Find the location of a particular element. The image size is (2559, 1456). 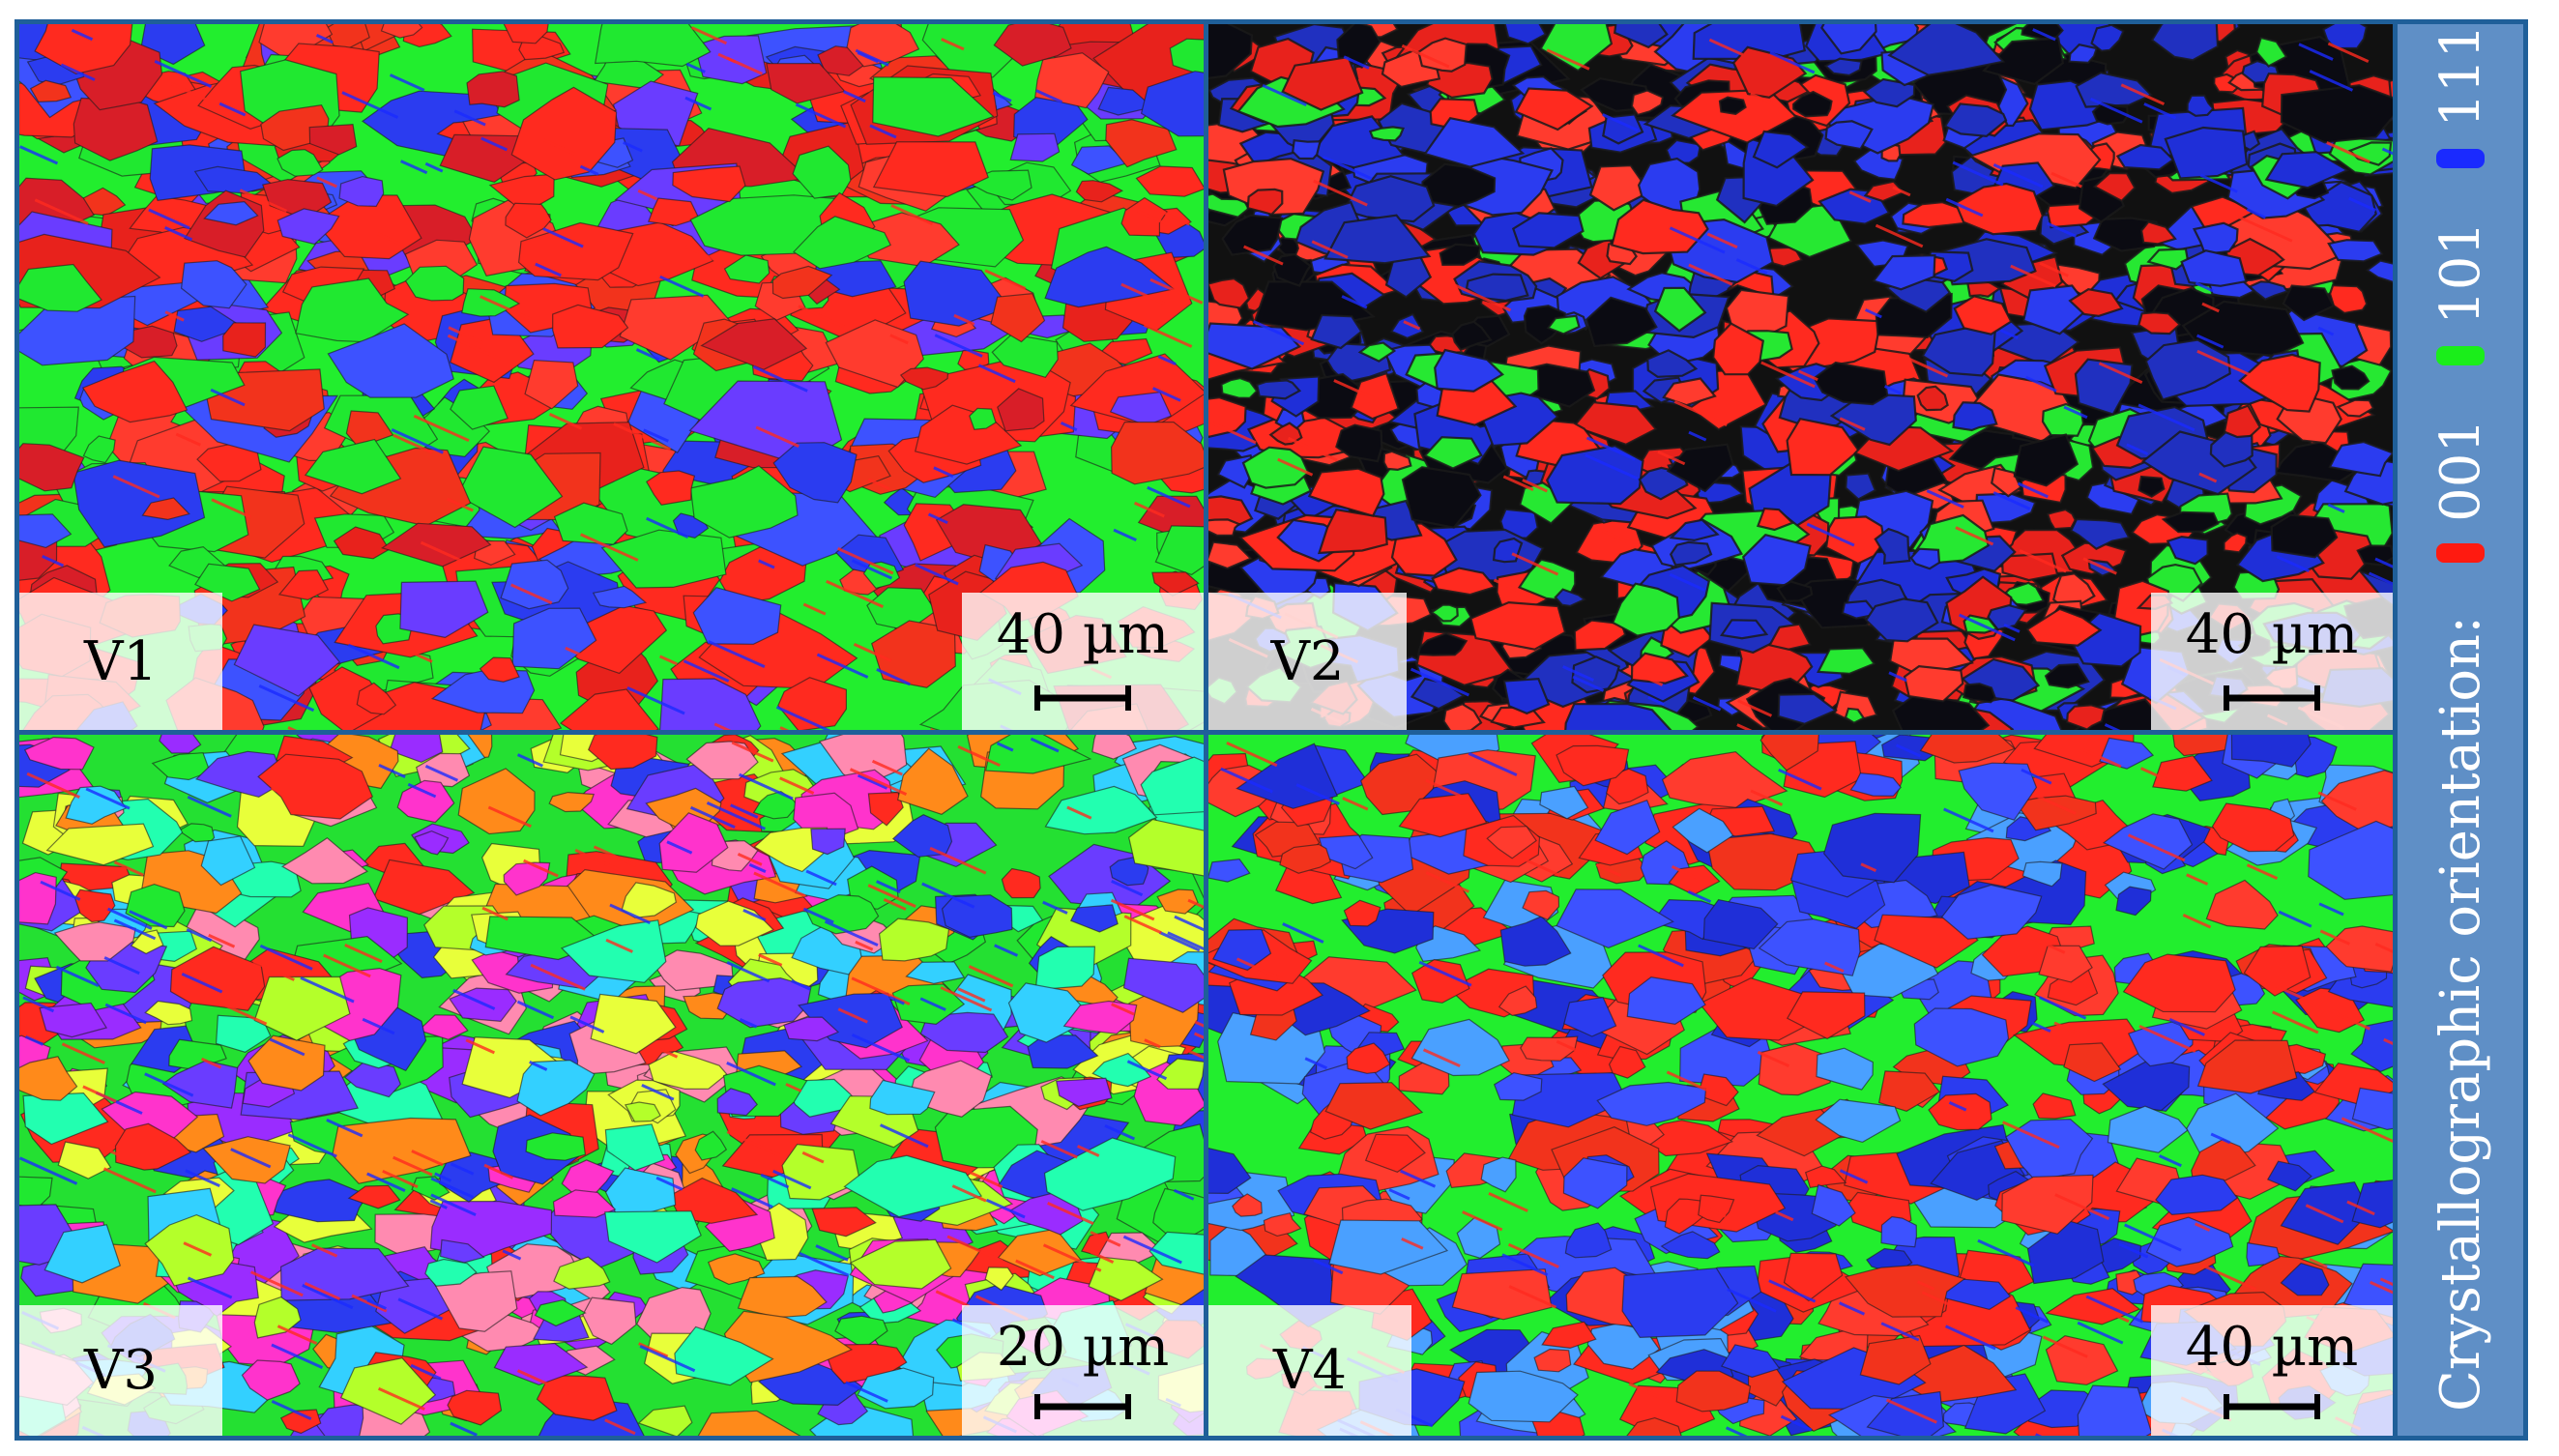

scale-bar-line-v4 is located at coordinates (2272, 1407).